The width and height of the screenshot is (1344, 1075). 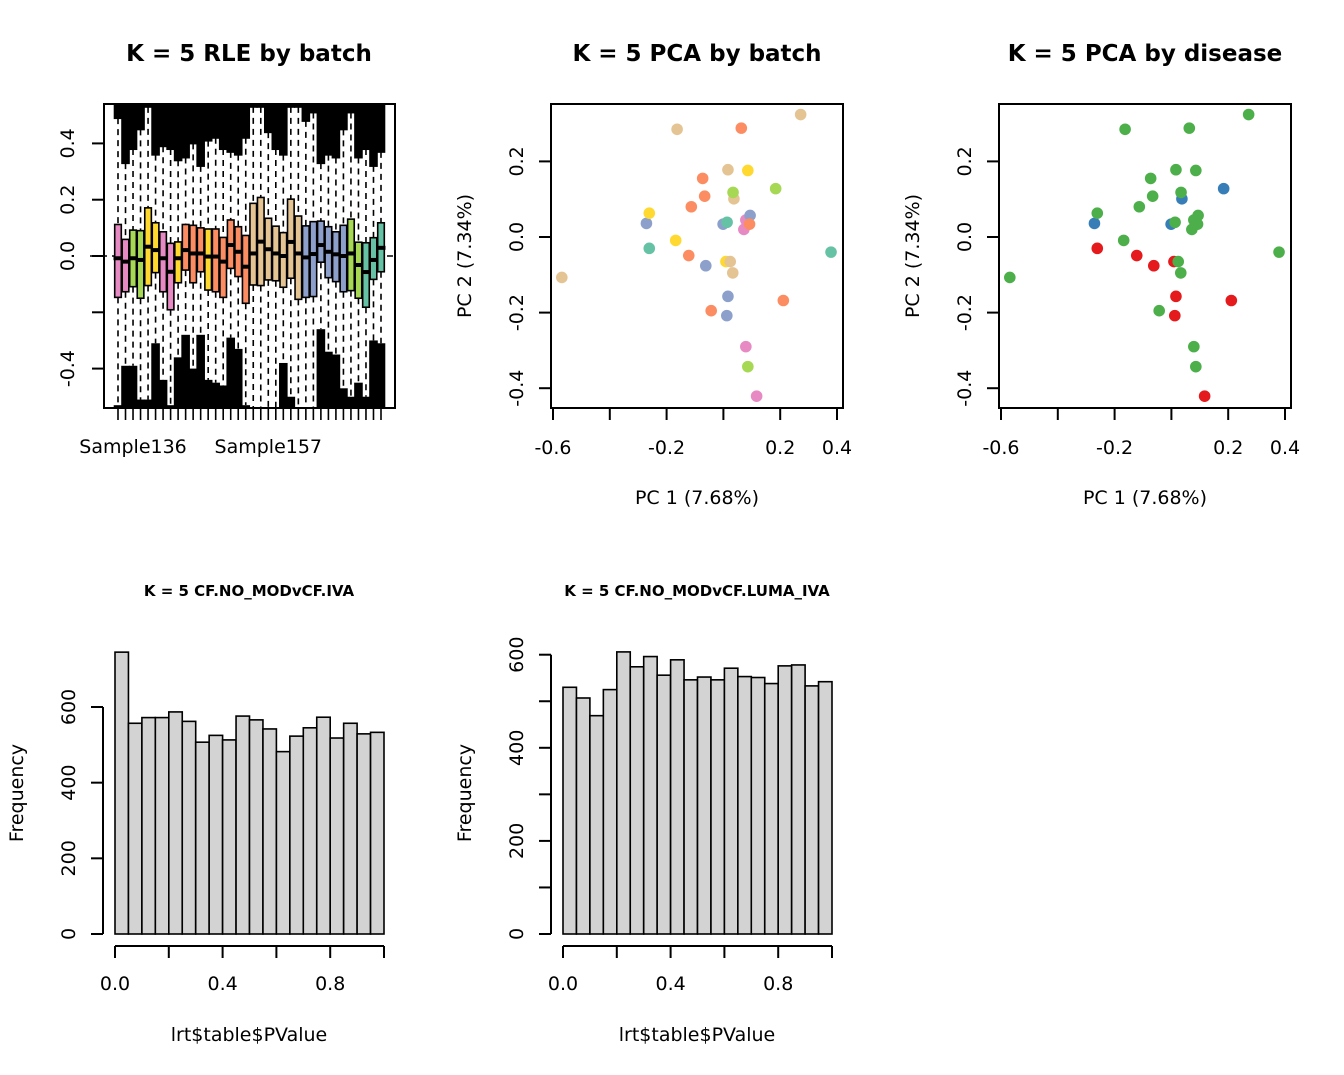 I want to click on rle-ytick-label: 0.4, so click(x=68, y=143).